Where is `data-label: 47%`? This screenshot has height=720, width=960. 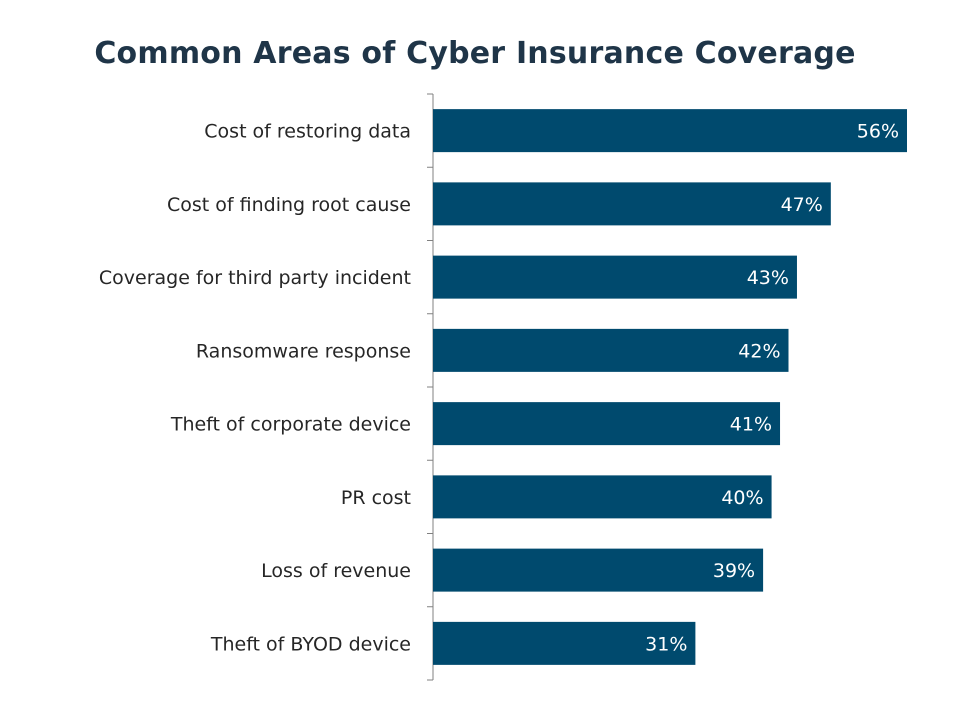 data-label: 47% is located at coordinates (802, 205).